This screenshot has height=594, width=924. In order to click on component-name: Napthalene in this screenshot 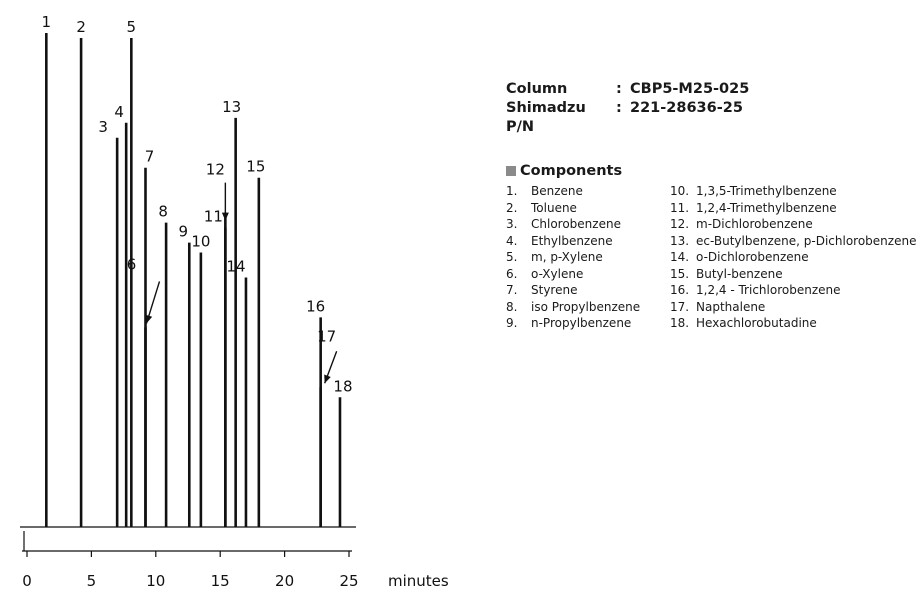, I will do `click(731, 306)`.